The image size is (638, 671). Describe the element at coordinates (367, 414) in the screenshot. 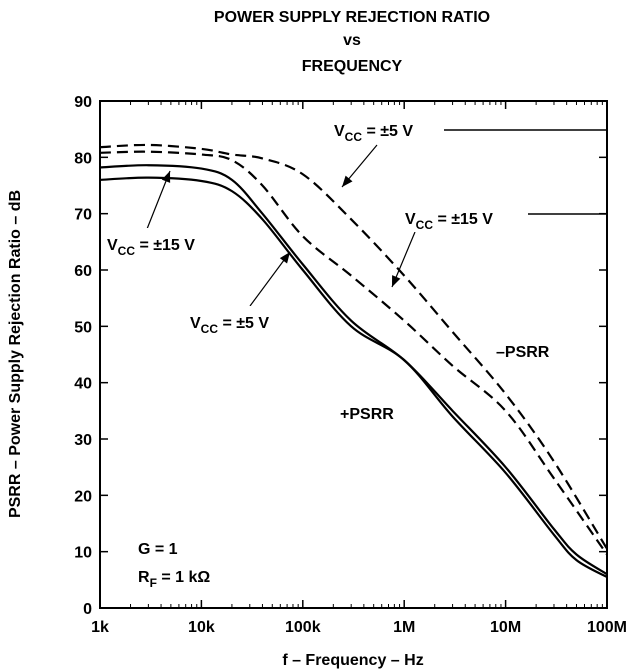

I see `annotation-plus-psrr: +PSRR` at that location.